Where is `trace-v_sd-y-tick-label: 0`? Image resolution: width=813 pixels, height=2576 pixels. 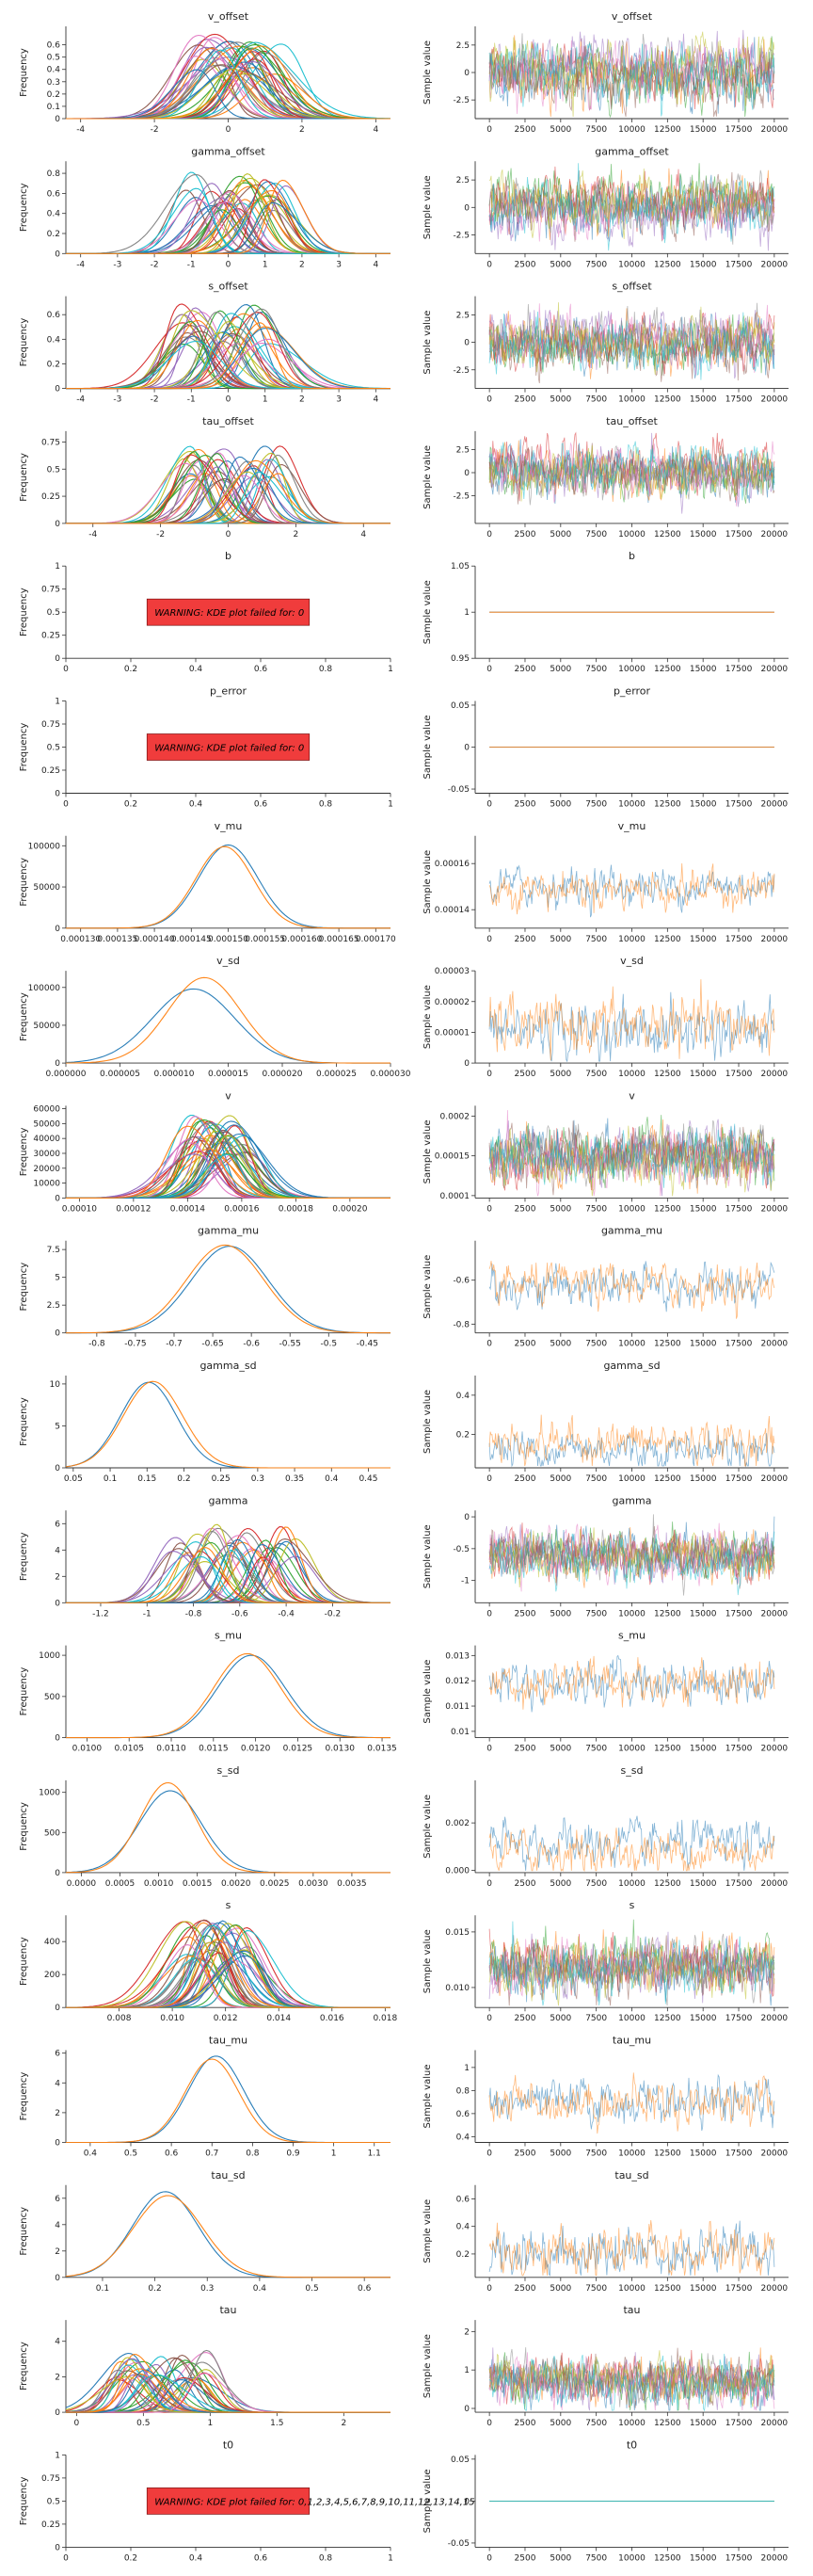 trace-v_sd-y-tick-label: 0 is located at coordinates (467, 1064).